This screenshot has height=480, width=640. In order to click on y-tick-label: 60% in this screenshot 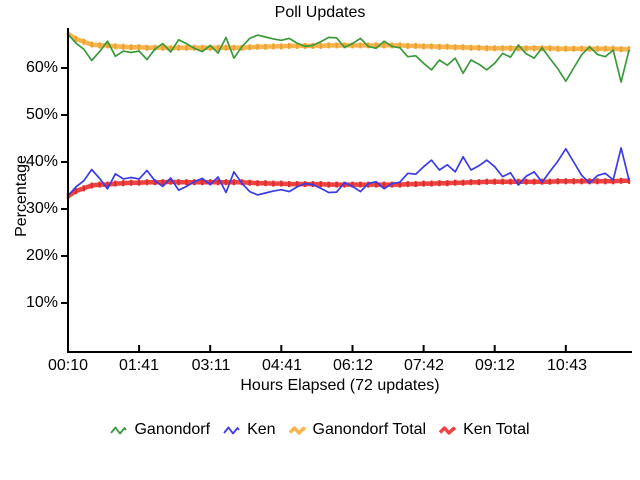, I will do `click(41, 67)`.